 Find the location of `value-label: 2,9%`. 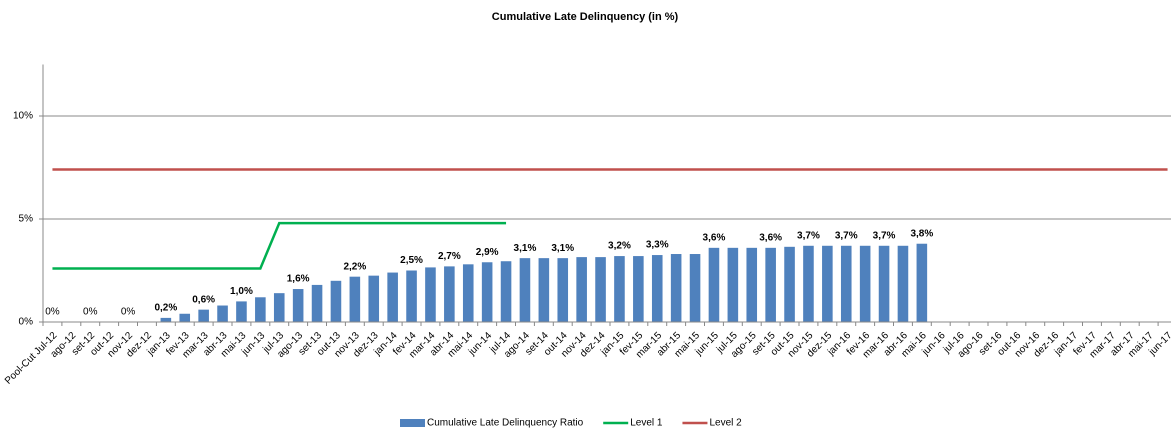

value-label: 2,9% is located at coordinates (487, 252).